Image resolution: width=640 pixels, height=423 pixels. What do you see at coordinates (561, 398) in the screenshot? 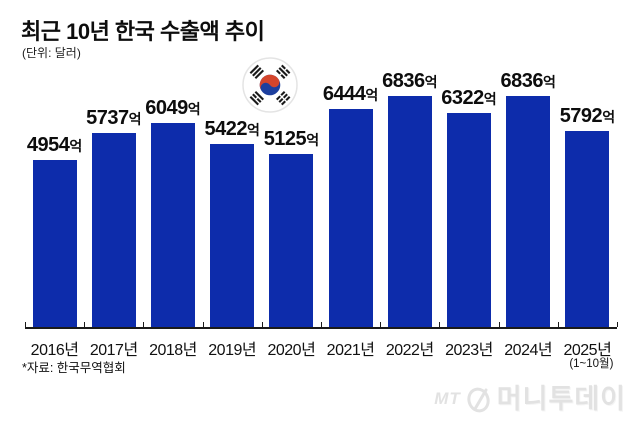
I see `moneytoday-logo-name: 머니투데이` at bounding box center [561, 398].